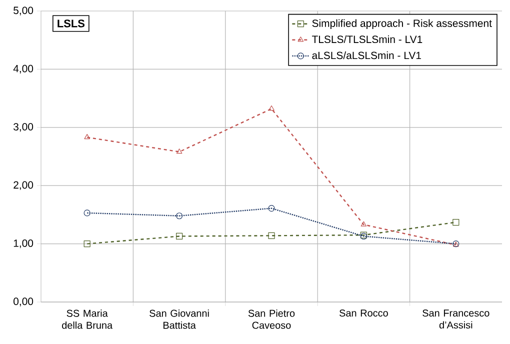 This screenshot has width=510, height=344. I want to click on text: LSLS, so click(71, 24).